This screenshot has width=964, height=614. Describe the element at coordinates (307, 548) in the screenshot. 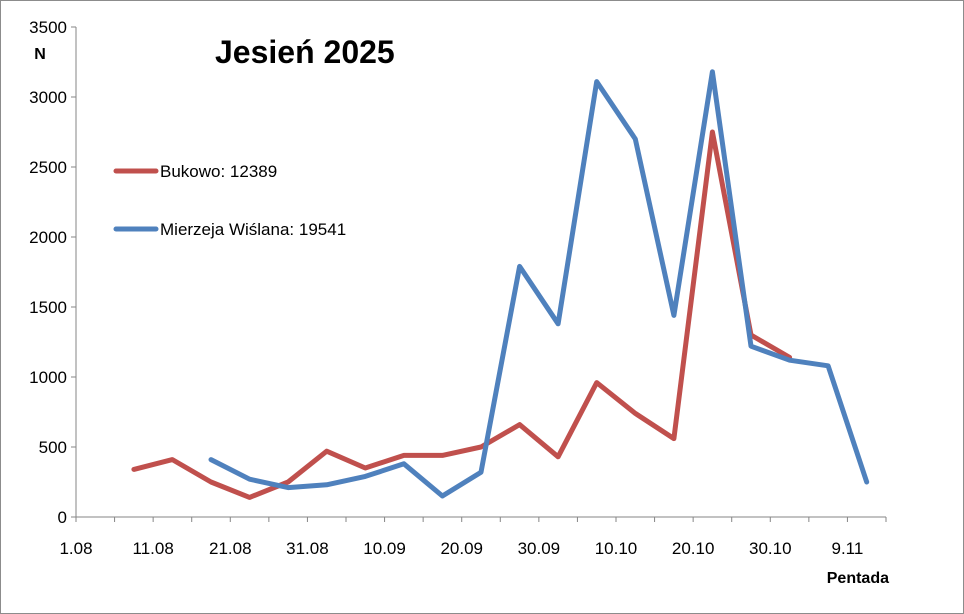

I see `x-tick-label: 31.08` at that location.